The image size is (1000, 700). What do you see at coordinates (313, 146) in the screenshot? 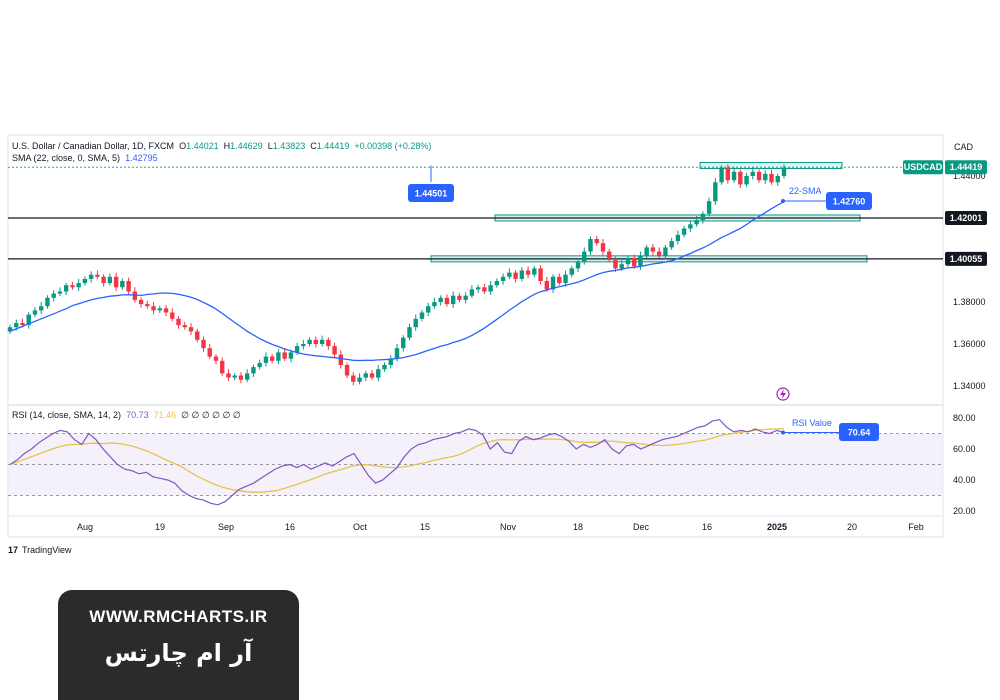
I see `close-label: C` at bounding box center [313, 146].